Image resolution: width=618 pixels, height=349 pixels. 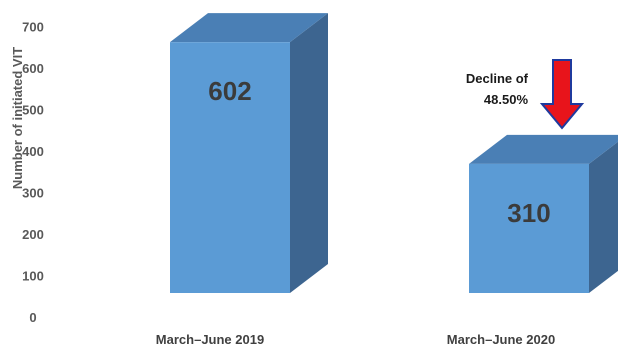 I want to click on y-tick-label: 300, so click(x=33, y=193).